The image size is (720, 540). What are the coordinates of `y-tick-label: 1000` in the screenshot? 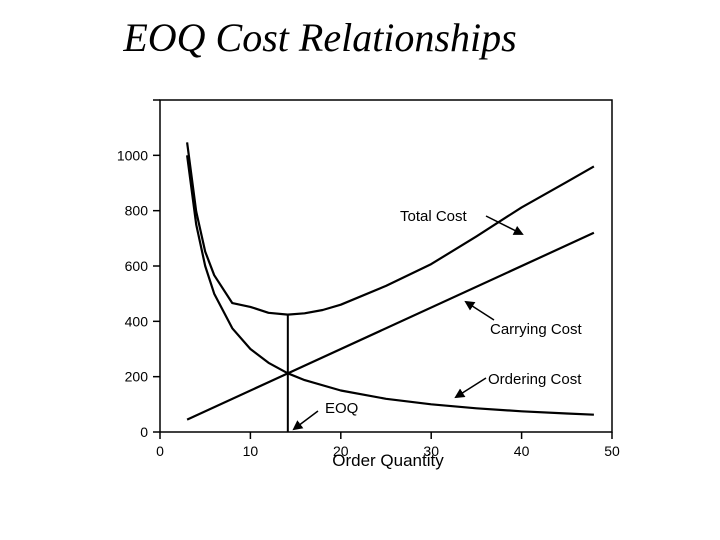 It's located at (132, 155).